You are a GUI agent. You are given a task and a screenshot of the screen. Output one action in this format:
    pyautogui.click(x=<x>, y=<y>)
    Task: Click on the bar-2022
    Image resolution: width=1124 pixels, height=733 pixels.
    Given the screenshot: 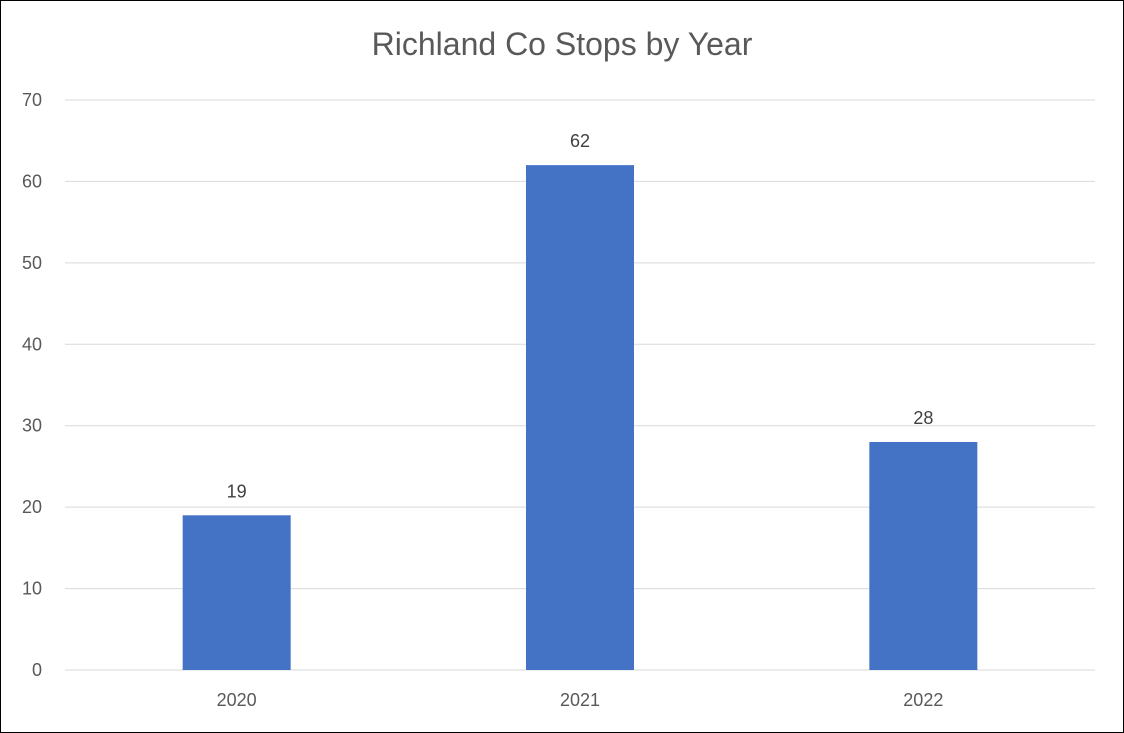 What is the action you would take?
    pyautogui.click(x=923, y=556)
    